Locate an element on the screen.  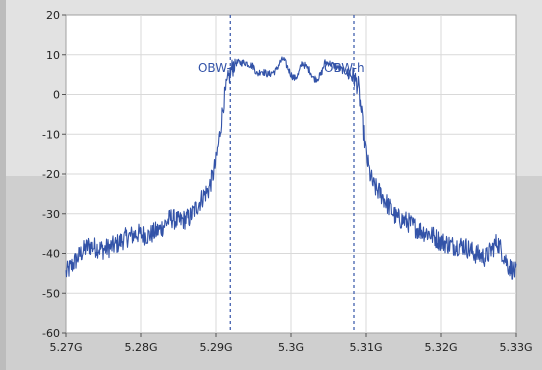
y-tick-label: 0 is located at coordinates (56, 95).